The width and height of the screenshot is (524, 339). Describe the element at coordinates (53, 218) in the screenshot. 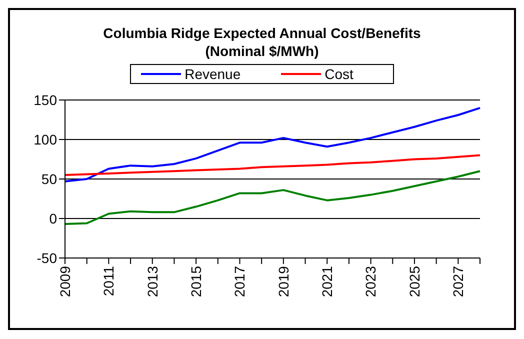

I see `y-tick-label: 0` at that location.